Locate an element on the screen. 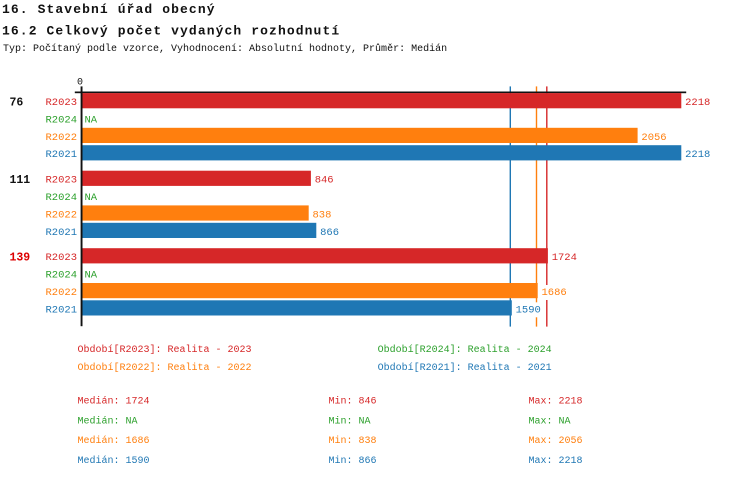 The image size is (750, 481). svg-text: 1724 is located at coordinates (564, 258).